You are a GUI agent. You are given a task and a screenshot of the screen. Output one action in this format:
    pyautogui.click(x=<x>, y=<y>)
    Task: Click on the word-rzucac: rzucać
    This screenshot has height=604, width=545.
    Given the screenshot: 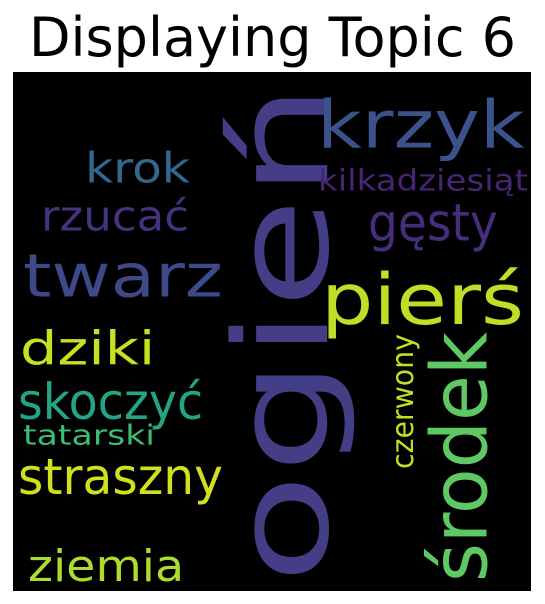 What is the action you would take?
    pyautogui.click(x=115, y=216)
    